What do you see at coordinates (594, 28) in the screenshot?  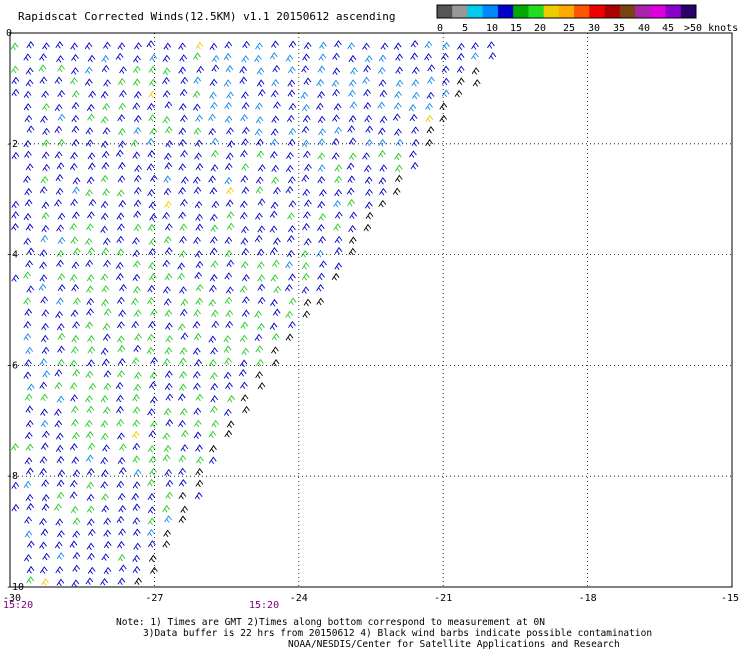 I see `legend-label: 30` at bounding box center [594, 28].